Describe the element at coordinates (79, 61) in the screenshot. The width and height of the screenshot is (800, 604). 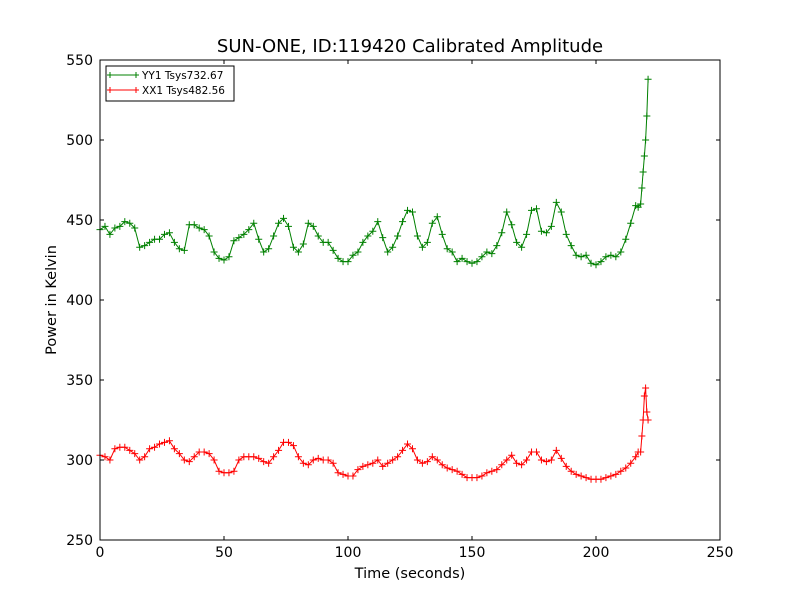
I see `y-tick-label: 550` at that location.